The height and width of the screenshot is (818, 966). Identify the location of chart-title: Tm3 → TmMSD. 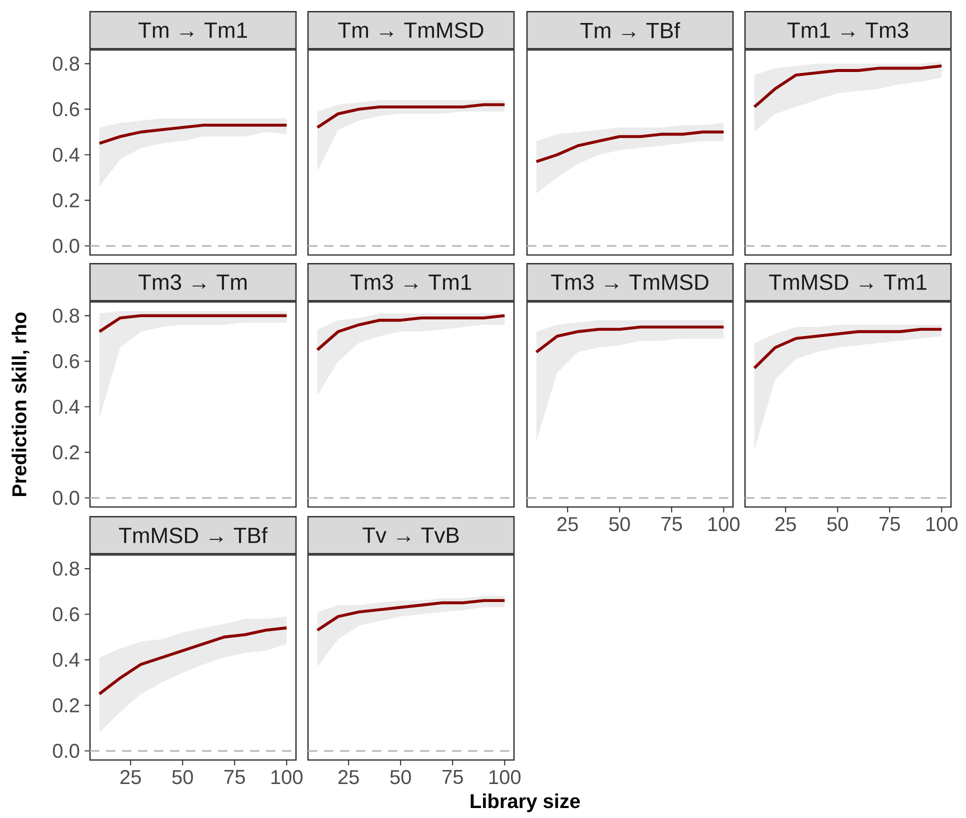
(629, 282).